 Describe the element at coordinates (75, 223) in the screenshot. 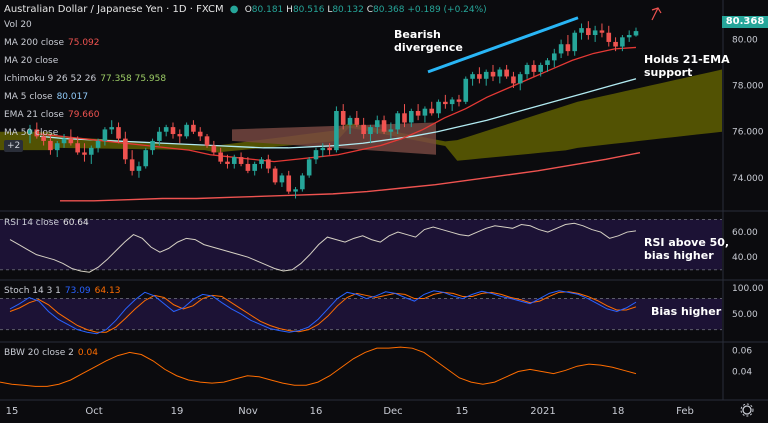

I see `rsi-value: 60.64` at that location.